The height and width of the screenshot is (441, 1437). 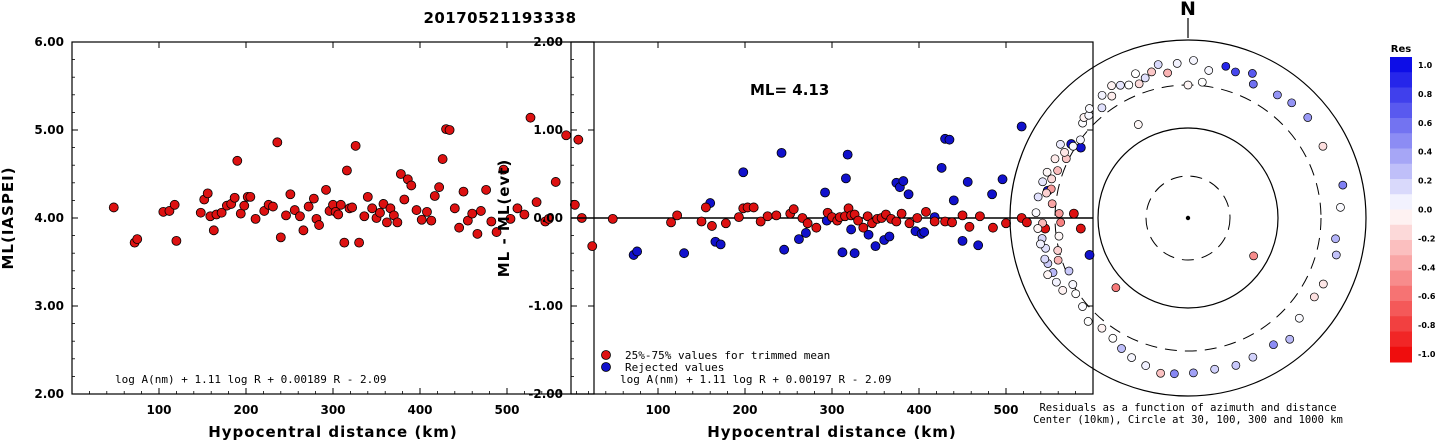 What do you see at coordinates (674, 367) in the screenshot?
I see `legend-label-rejected: Rejected values` at bounding box center [674, 367].